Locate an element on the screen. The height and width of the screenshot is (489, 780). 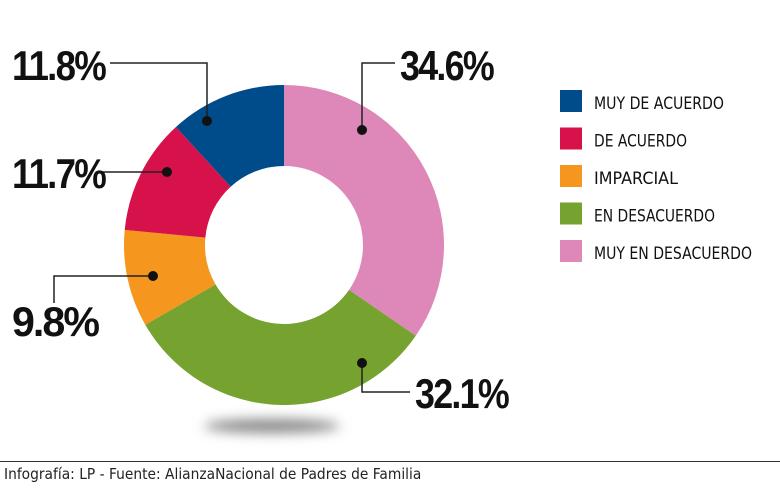
legend-label: IMPARCIAL is located at coordinates (636, 179).